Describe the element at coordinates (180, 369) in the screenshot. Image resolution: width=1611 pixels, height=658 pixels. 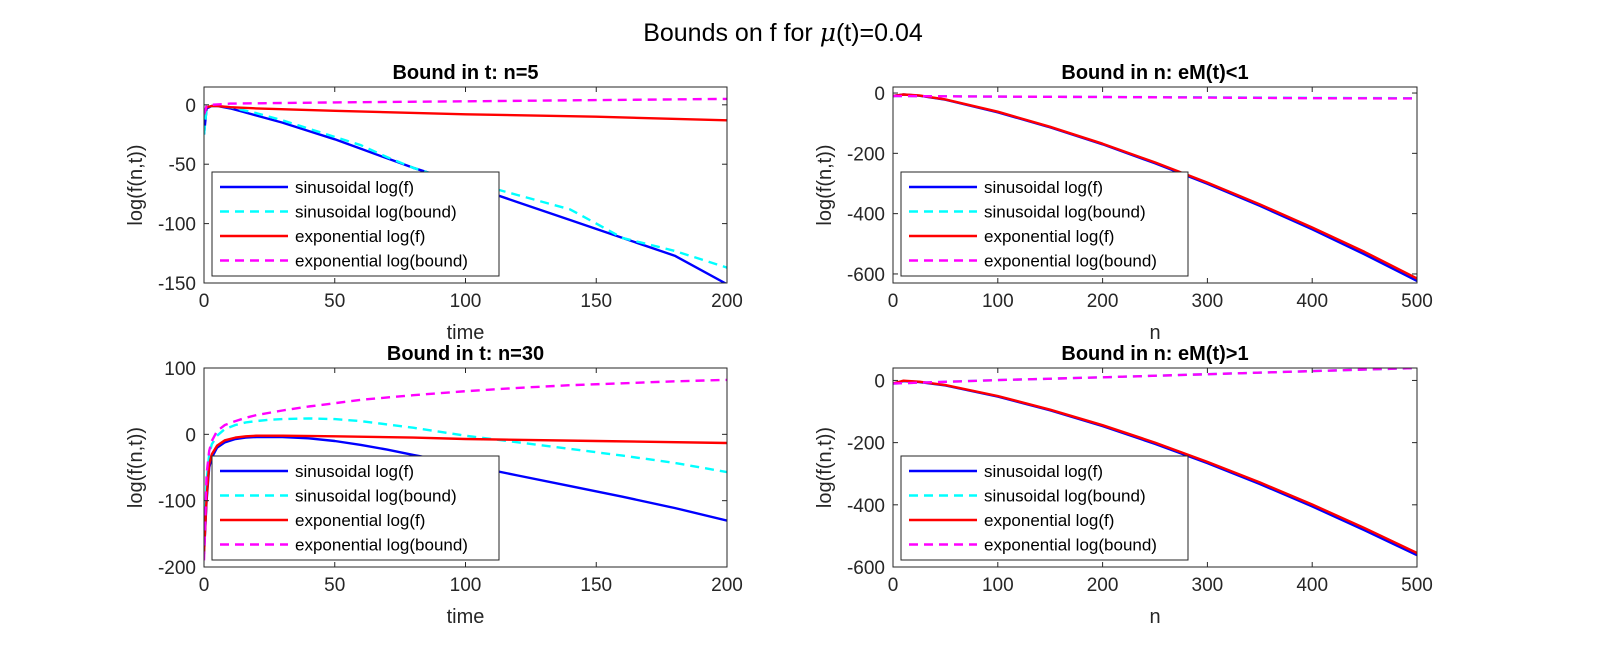
I see `y-tick-label: 100` at that location.